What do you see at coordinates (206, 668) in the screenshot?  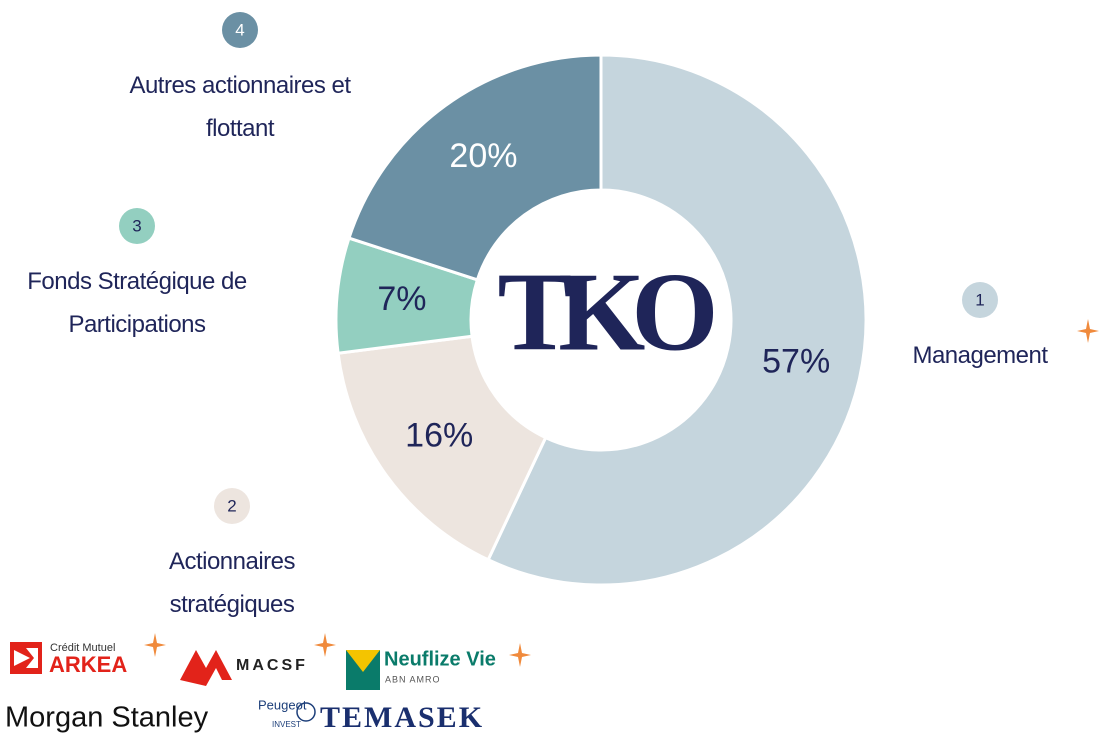 I see `macsf-icon` at bounding box center [206, 668].